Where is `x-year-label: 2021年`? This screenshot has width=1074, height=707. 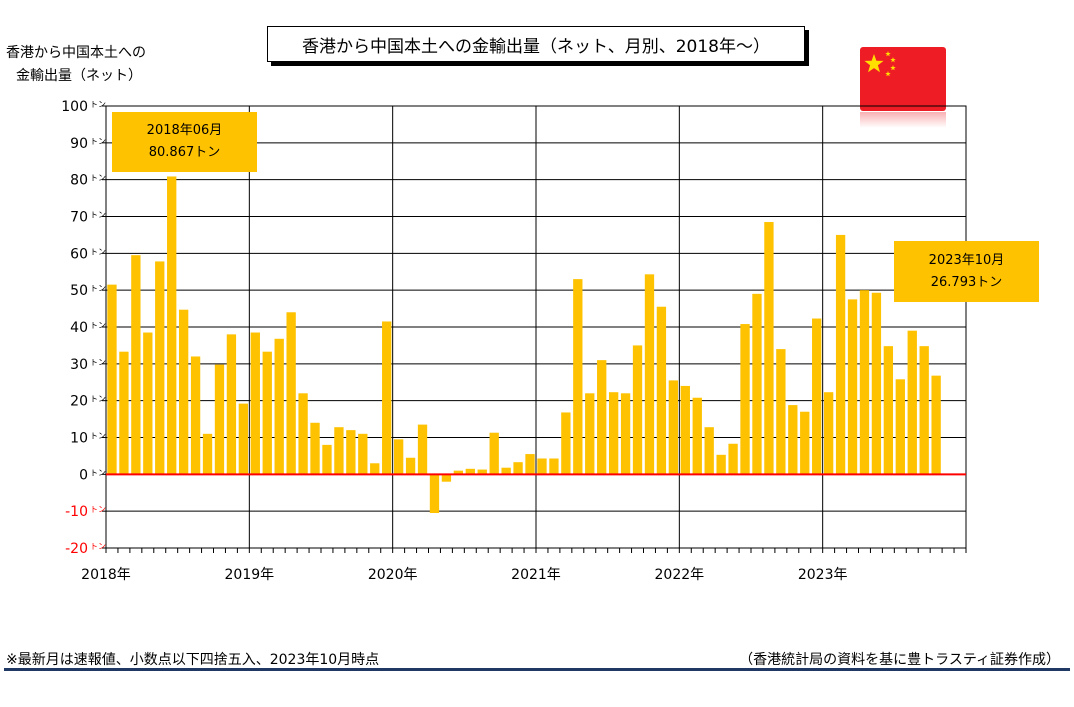
x-year-label: 2021年 is located at coordinates (536, 575).